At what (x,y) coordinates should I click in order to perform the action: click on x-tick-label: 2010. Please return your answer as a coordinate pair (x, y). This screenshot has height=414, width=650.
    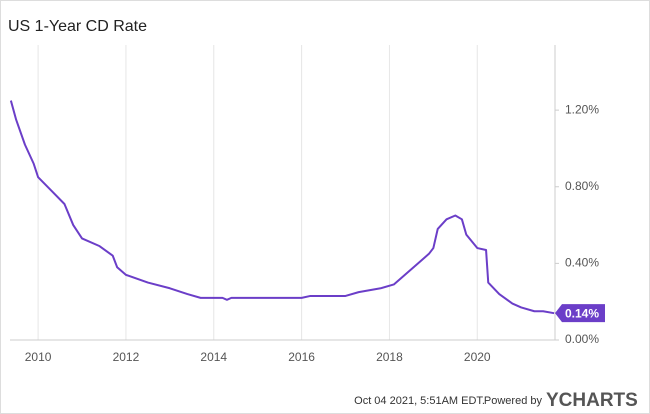
    Looking at the image, I should click on (38, 357).